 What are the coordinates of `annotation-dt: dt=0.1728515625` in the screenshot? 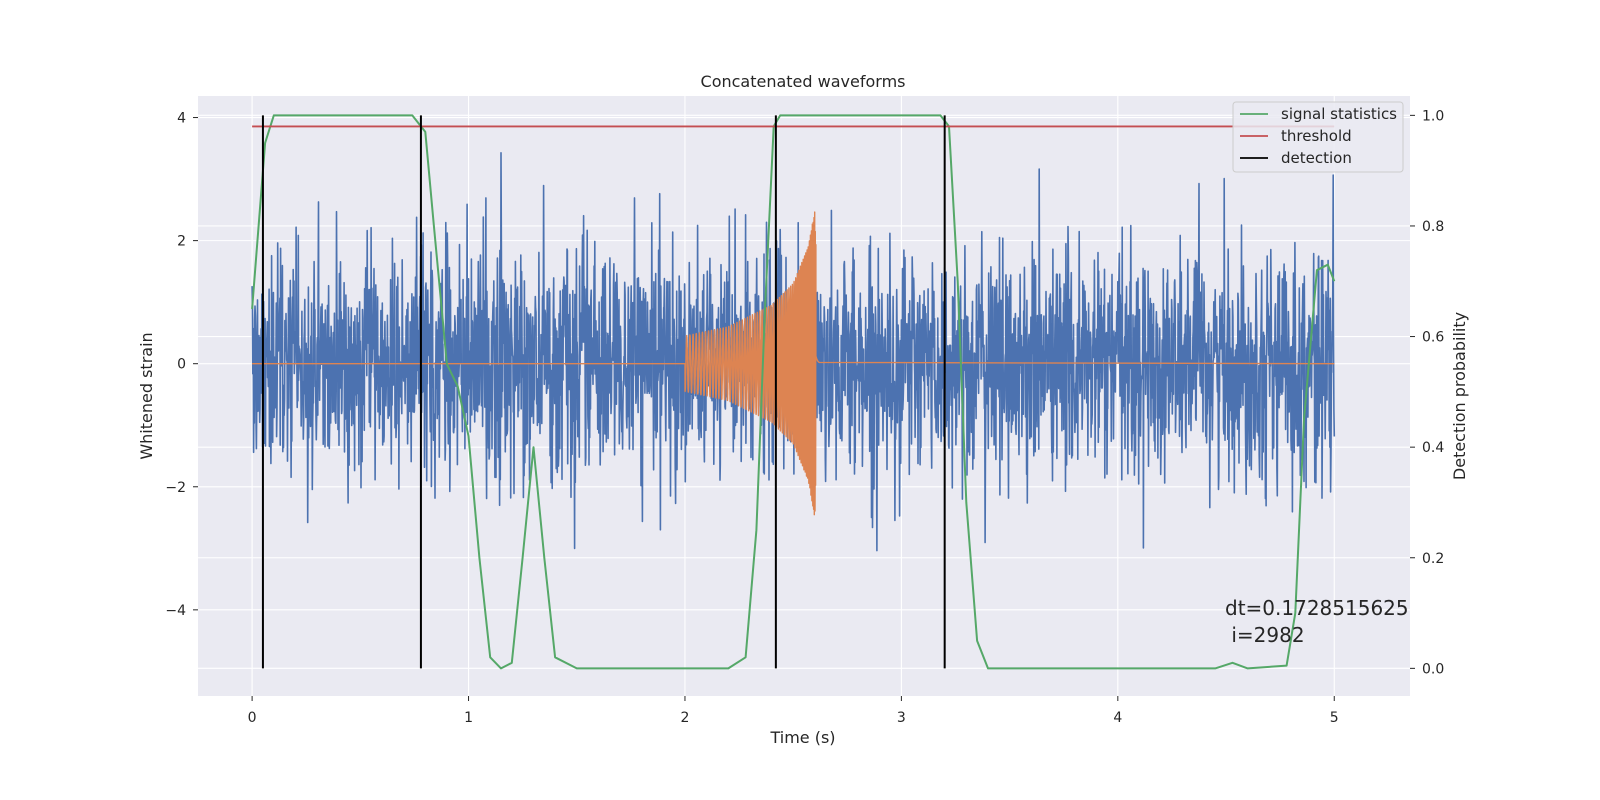 It's located at (1317, 608).